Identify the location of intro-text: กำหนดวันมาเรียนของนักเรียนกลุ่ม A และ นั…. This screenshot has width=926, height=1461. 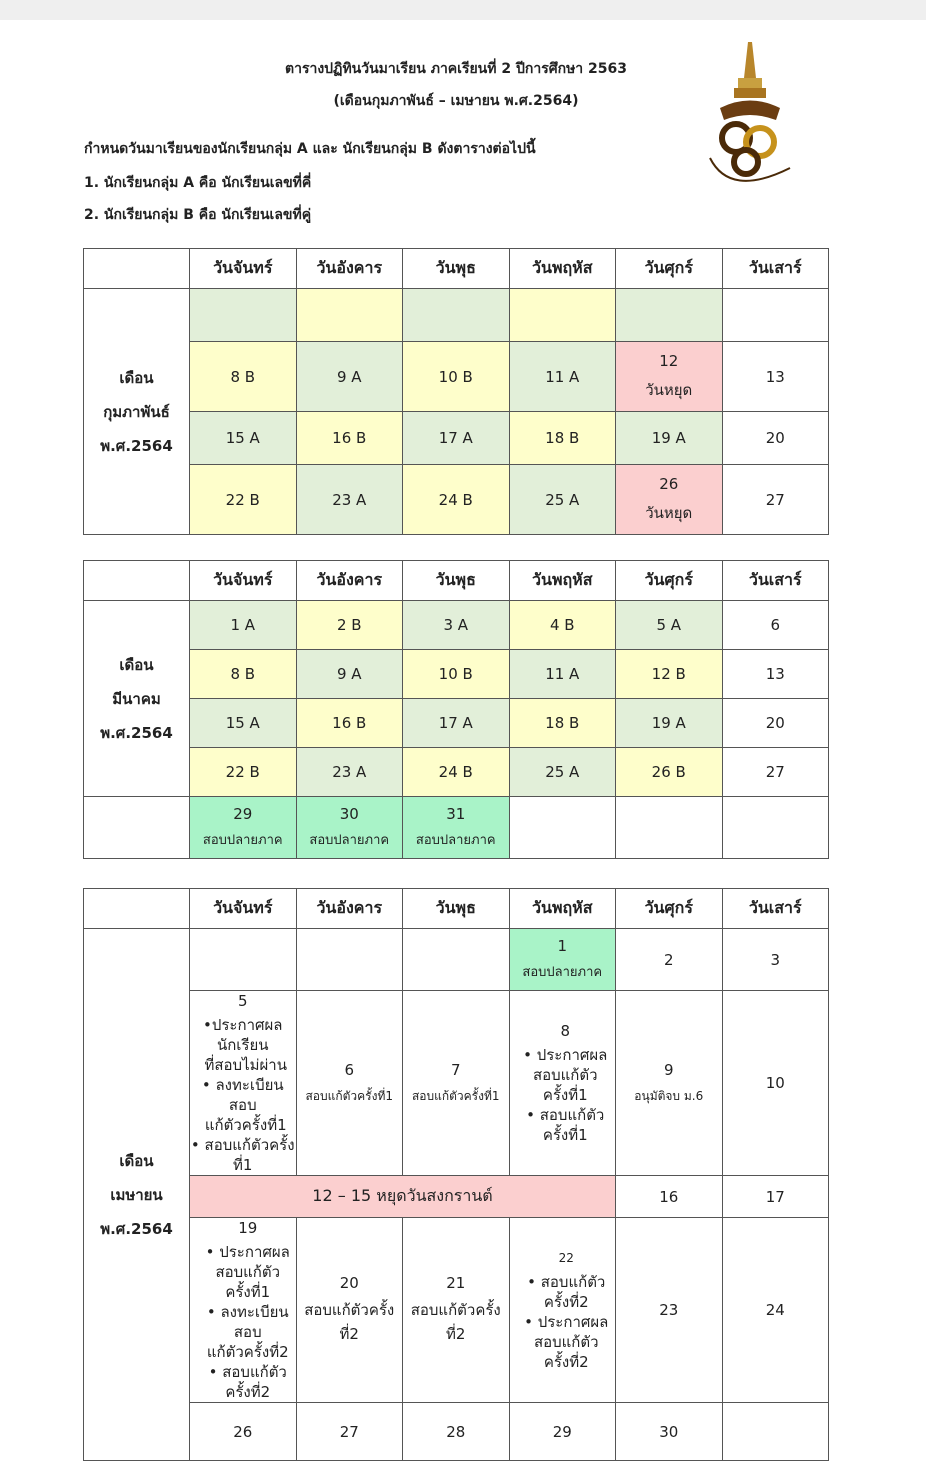
(310, 149).